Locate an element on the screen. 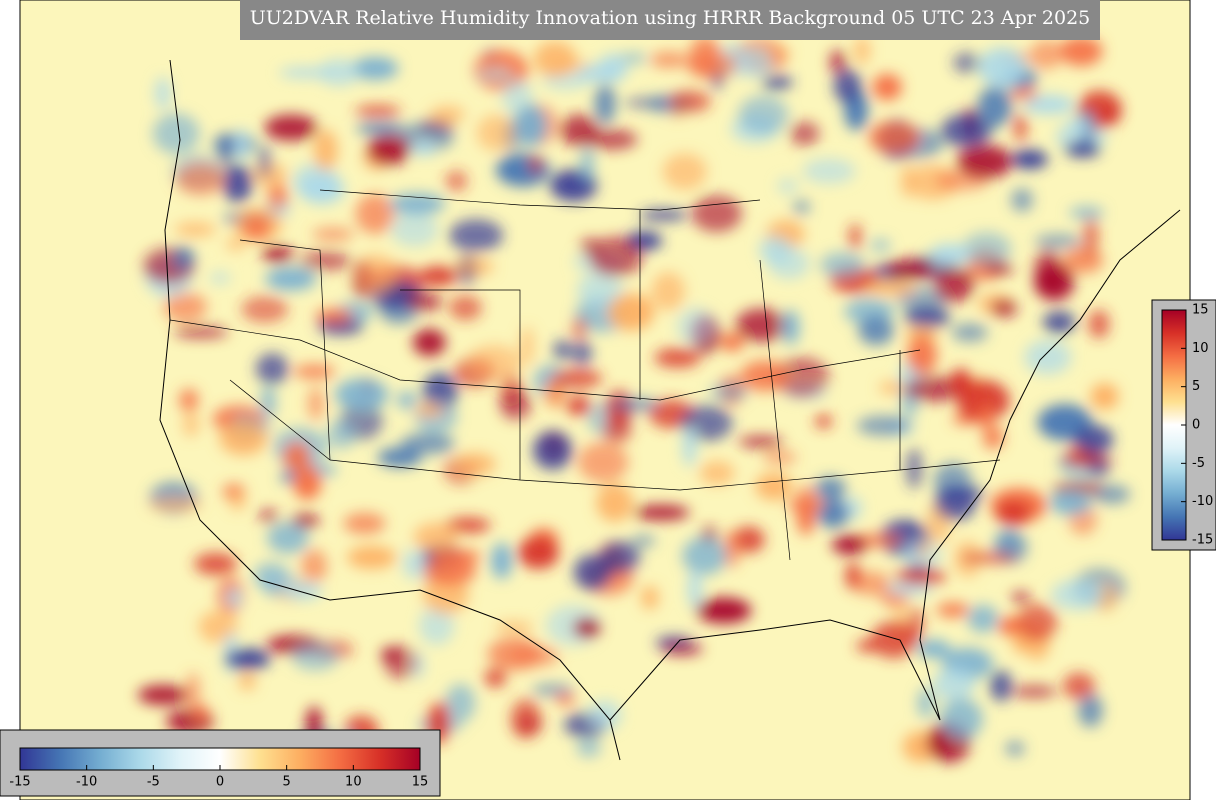 This screenshot has width=1216, height=800. colorbar-tick-label: 10 is located at coordinates (1200, 348).